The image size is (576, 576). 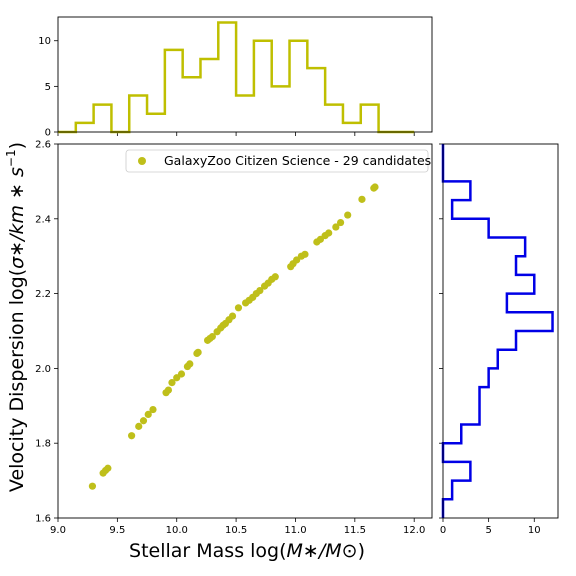 What do you see at coordinates (177, 530) in the screenshot?
I see `x-tick-label: 10.0` at bounding box center [177, 530].